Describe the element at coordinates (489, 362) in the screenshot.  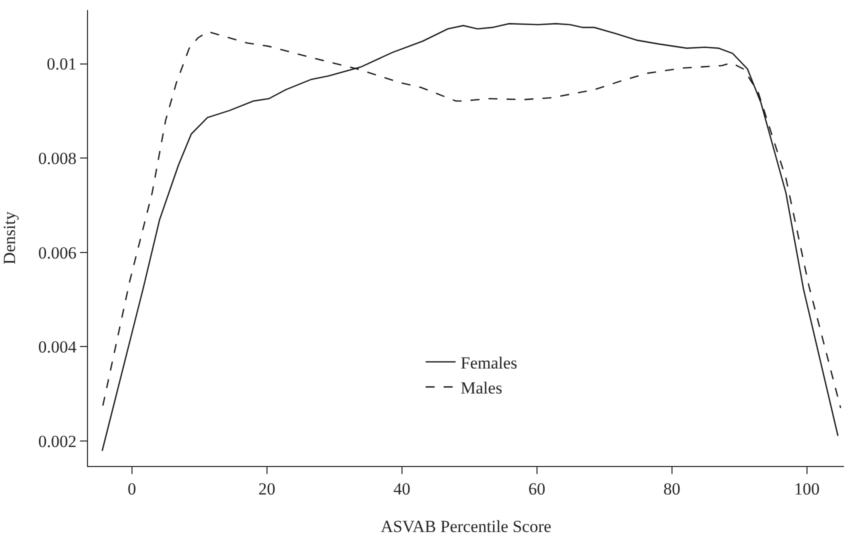
I see `legend-label: Females` at that location.